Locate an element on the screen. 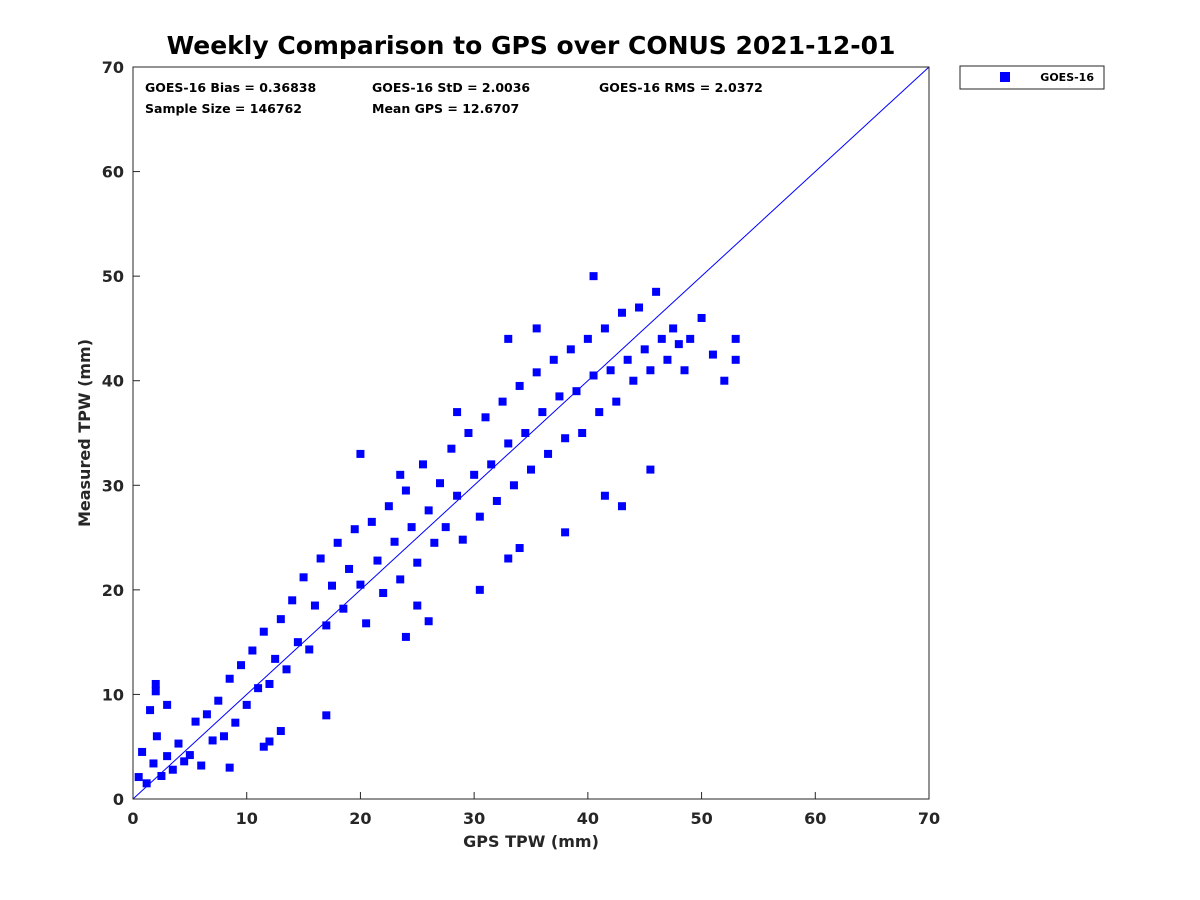 Image resolution: width=1200 pixels, height=900 pixels. y-tick-label: 30 is located at coordinates (113, 485).